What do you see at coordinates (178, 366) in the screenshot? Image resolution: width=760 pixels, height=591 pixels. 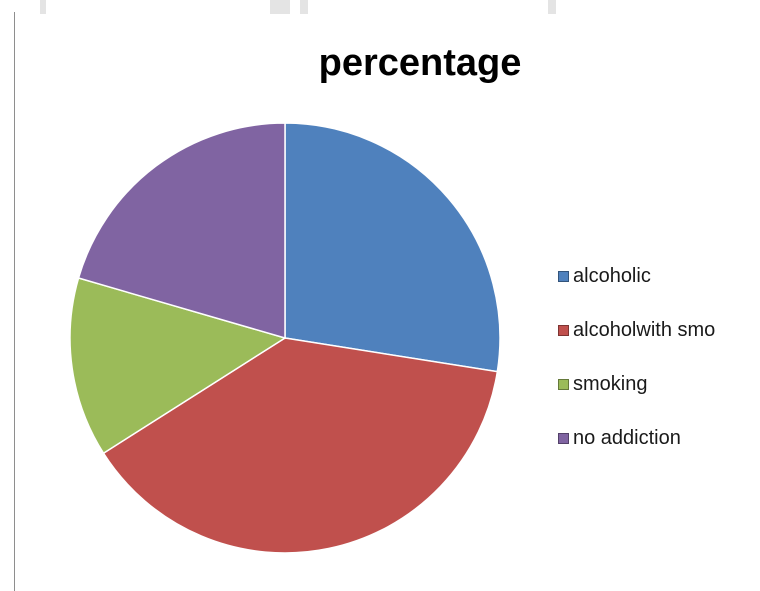 I see `pie-slice-smoking` at bounding box center [178, 366].